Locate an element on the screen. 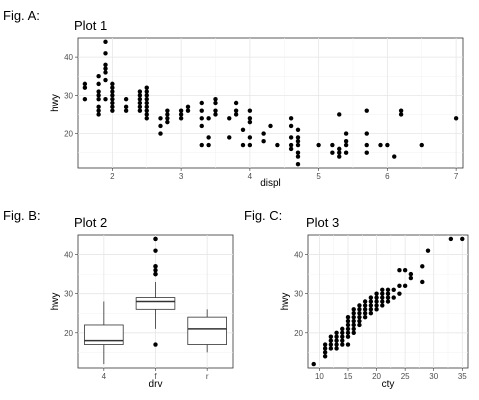 Image resolution: width=479 pixels, height=400 pixels. x-axis-title: displ is located at coordinates (270, 183).